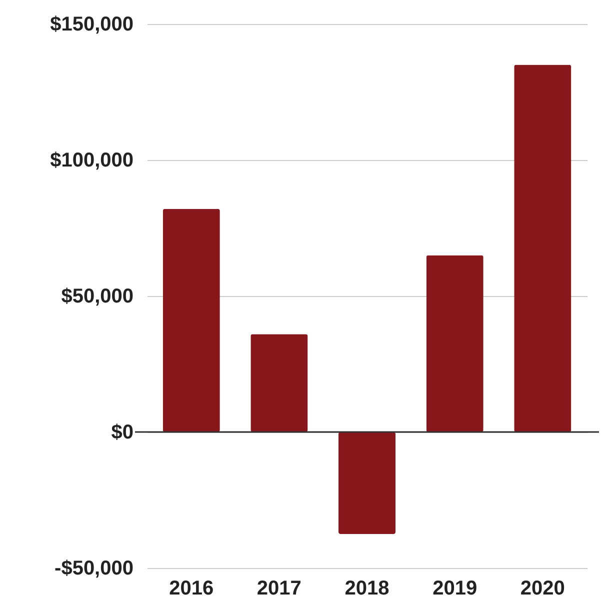 Image resolution: width=603 pixels, height=606 pixels. I want to click on x-tick-label: 2018, so click(367, 589).